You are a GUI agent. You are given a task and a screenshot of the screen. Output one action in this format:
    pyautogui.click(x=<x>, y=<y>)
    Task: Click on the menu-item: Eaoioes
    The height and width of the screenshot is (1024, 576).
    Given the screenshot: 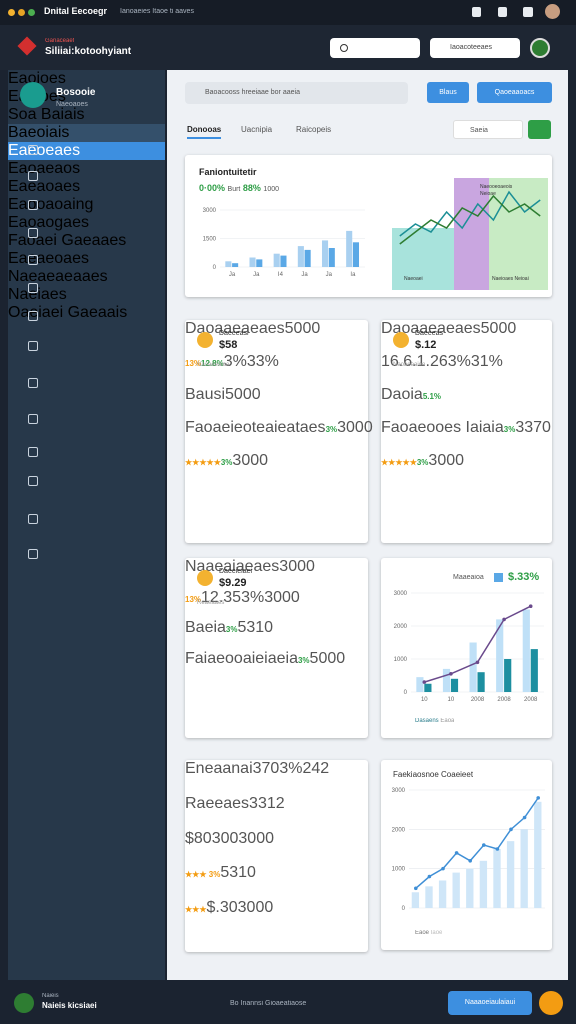 What is the action you would take?
    pyautogui.click(x=37, y=78)
    